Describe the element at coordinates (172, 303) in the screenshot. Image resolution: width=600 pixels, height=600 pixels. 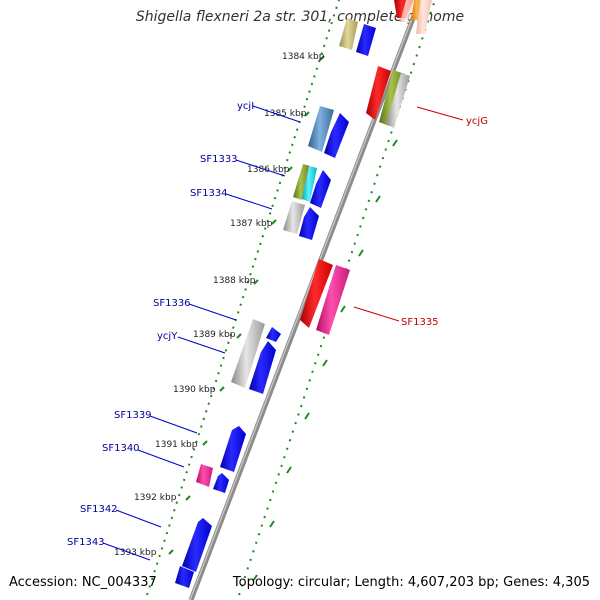
I see `gene-label: SF1336` at that location.